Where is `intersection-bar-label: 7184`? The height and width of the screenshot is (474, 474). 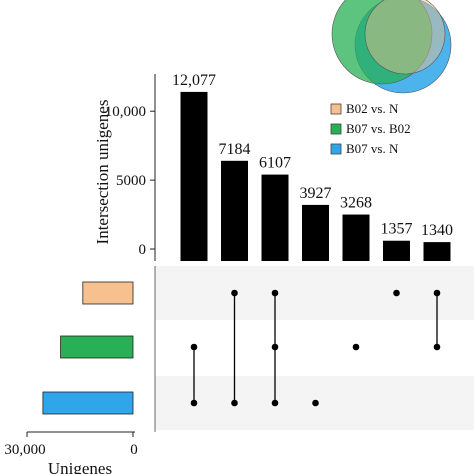
intersection-bar-label: 7184 is located at coordinates (235, 149).